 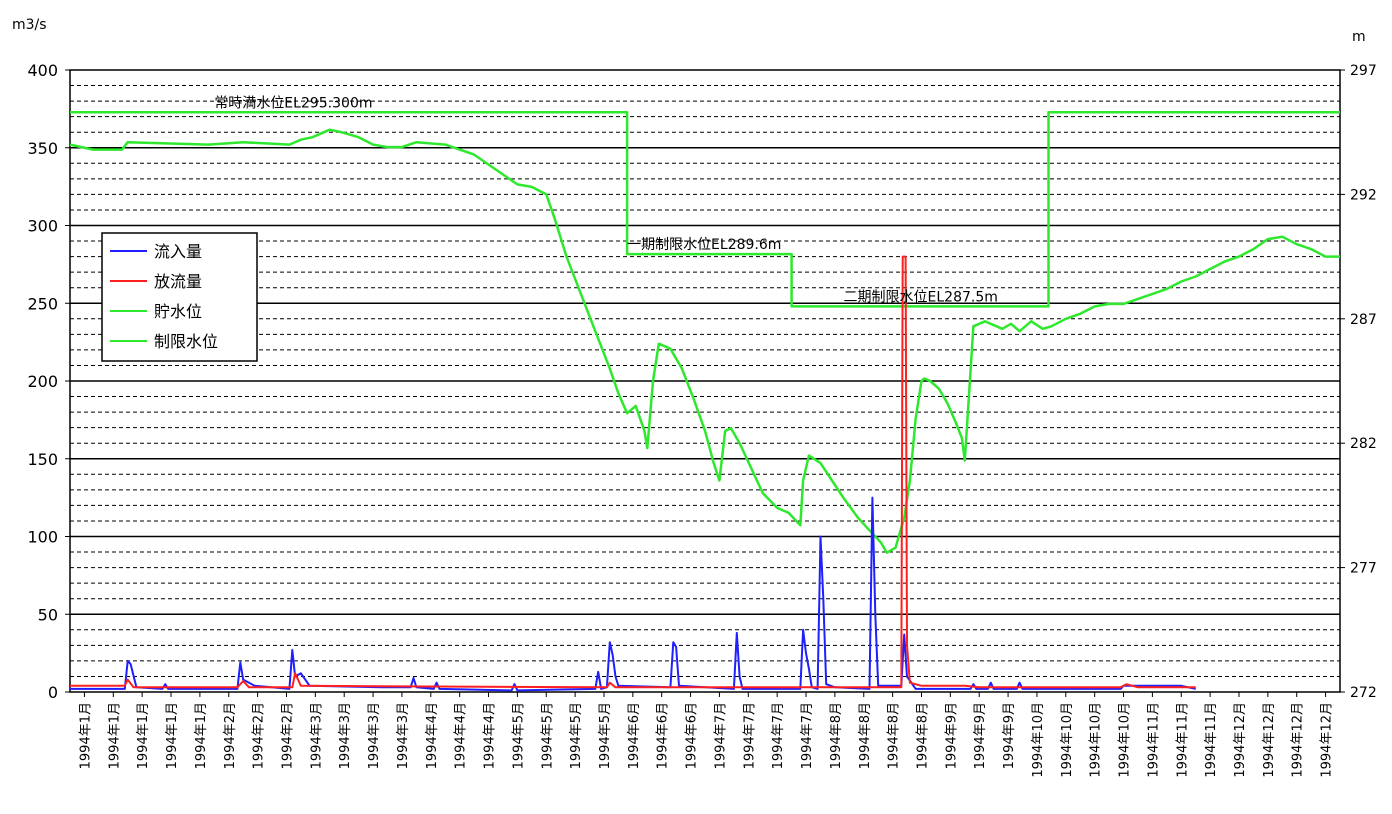 What do you see at coordinates (186, 341) in the screenshot?
I see `legend-label: 制限水位` at bounding box center [186, 341].